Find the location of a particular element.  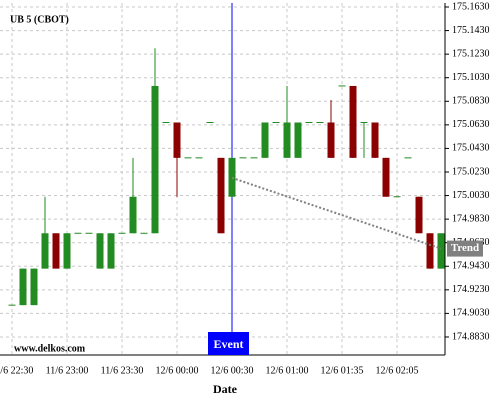

y-tick-label: 175.1430 is located at coordinates (471, 30).